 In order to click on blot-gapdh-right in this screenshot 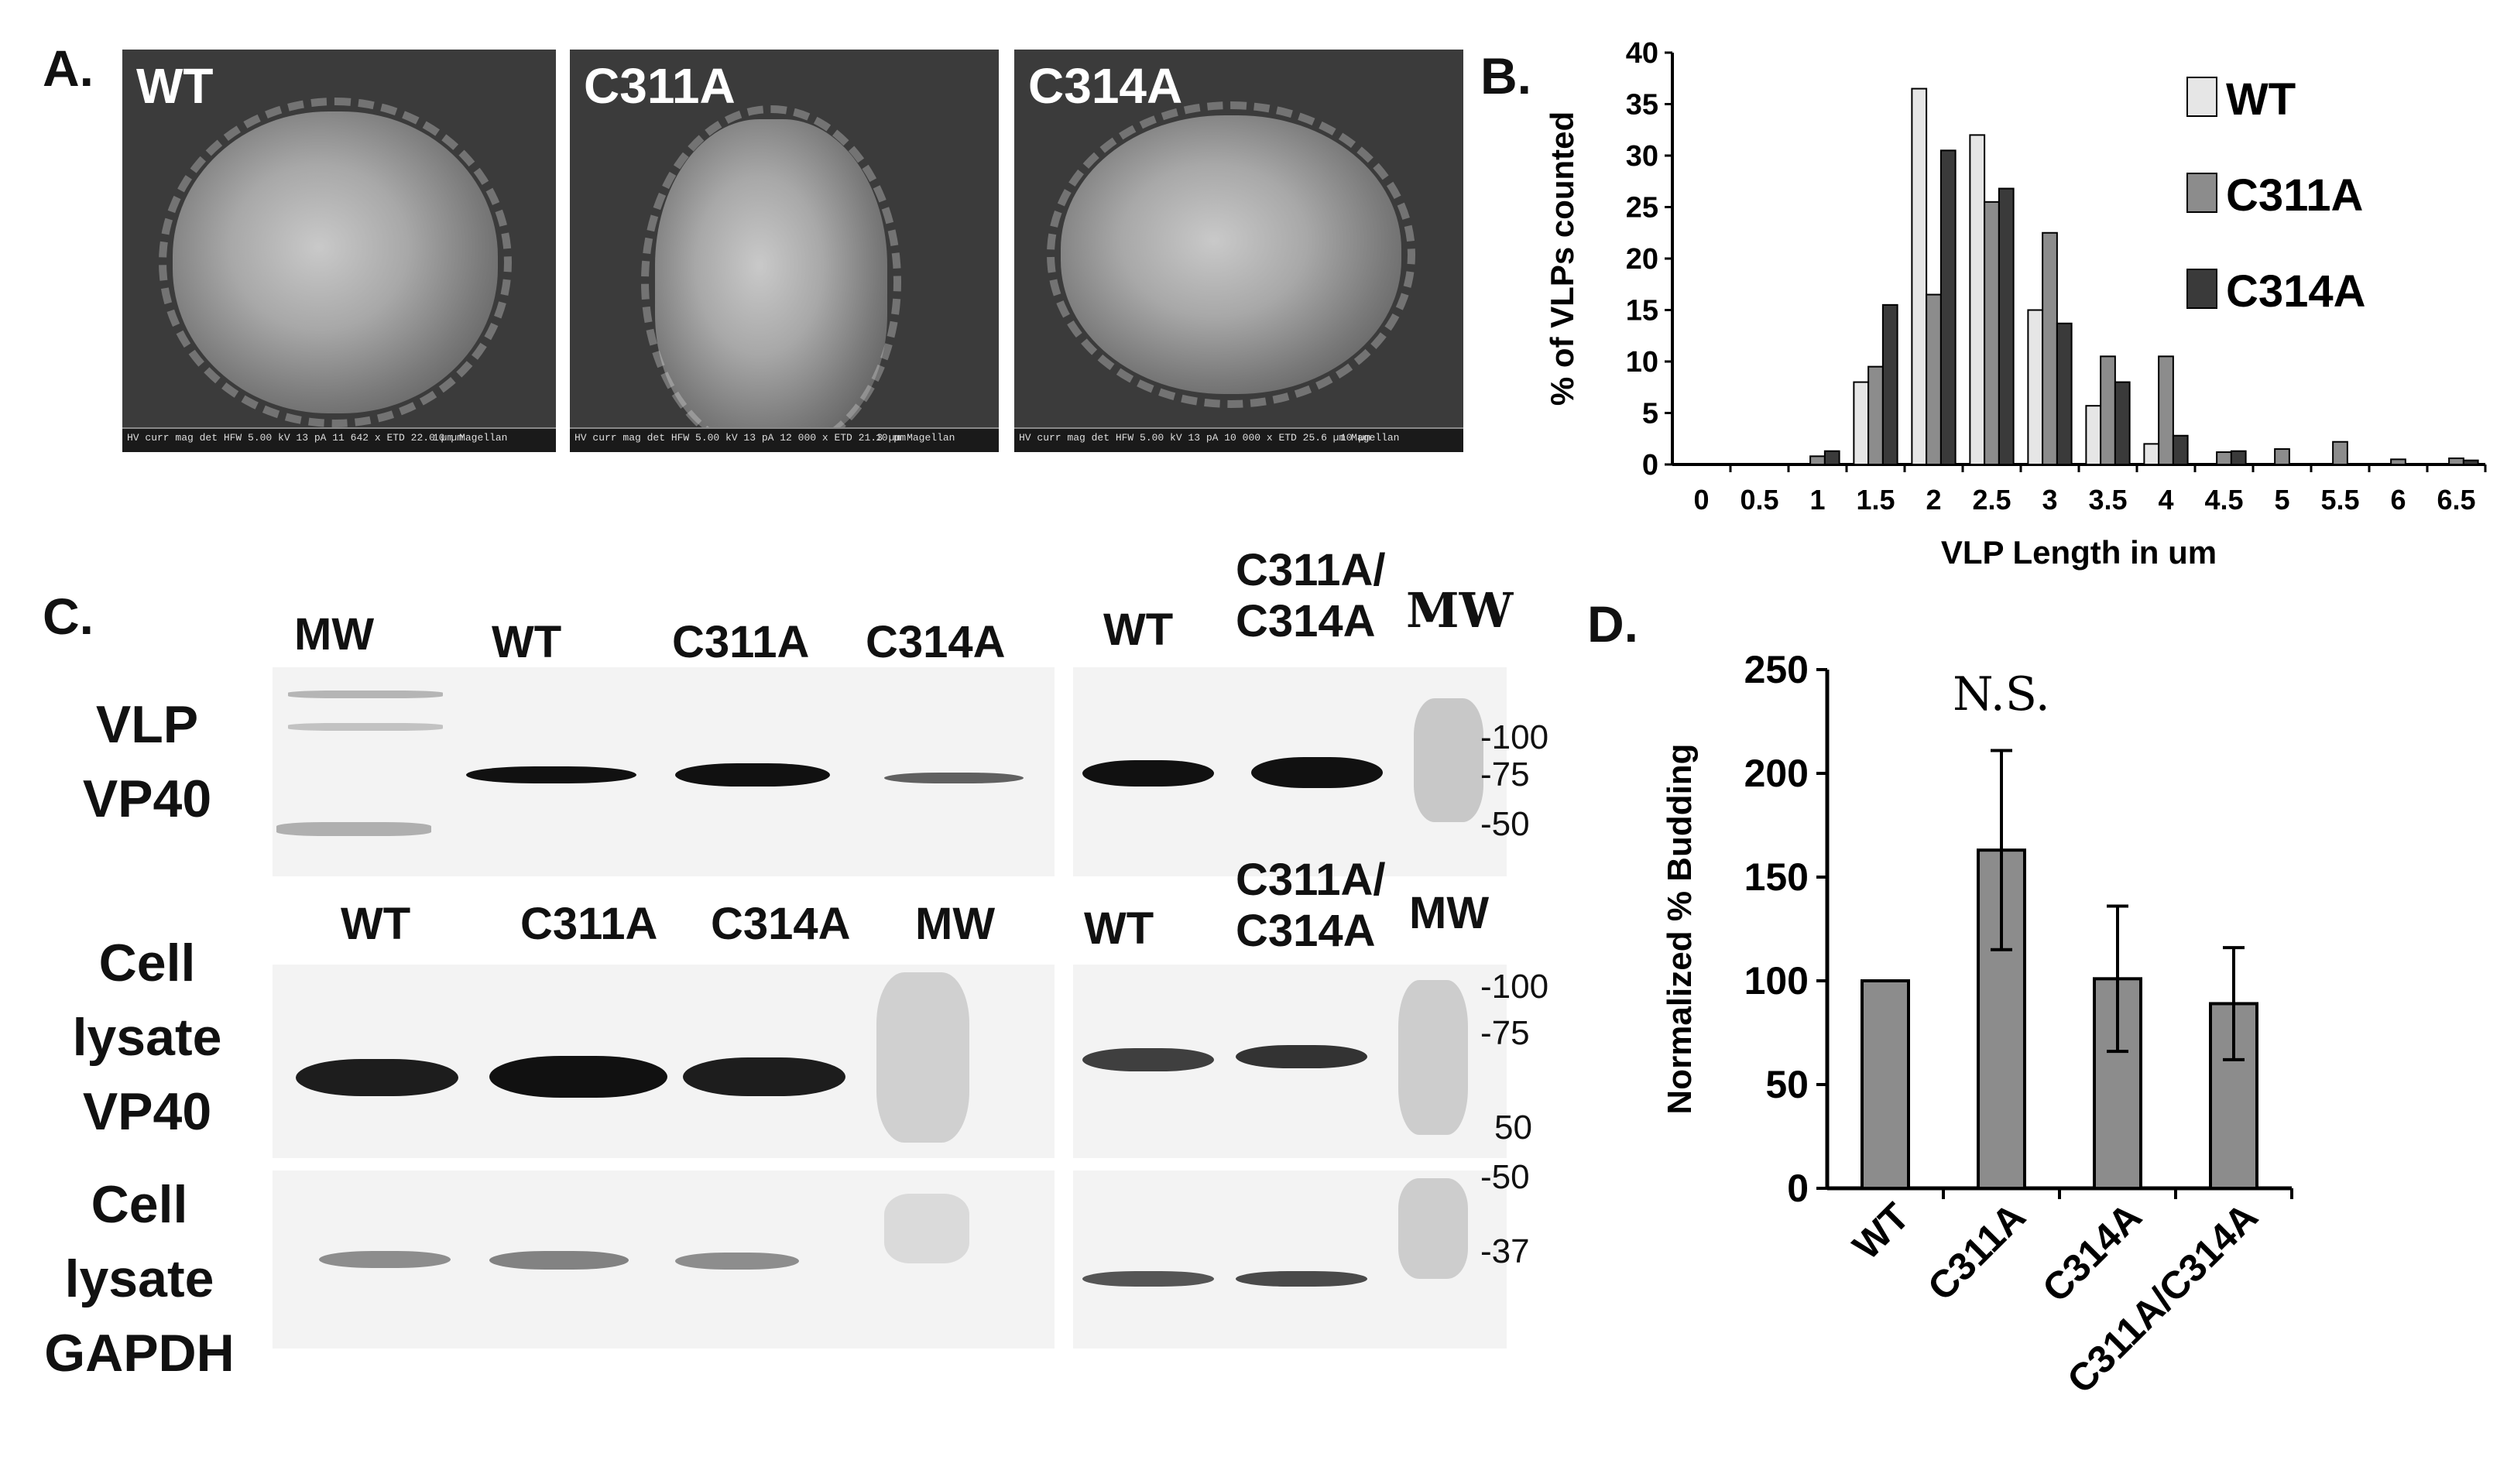, I will do `click(1290, 1259)`.